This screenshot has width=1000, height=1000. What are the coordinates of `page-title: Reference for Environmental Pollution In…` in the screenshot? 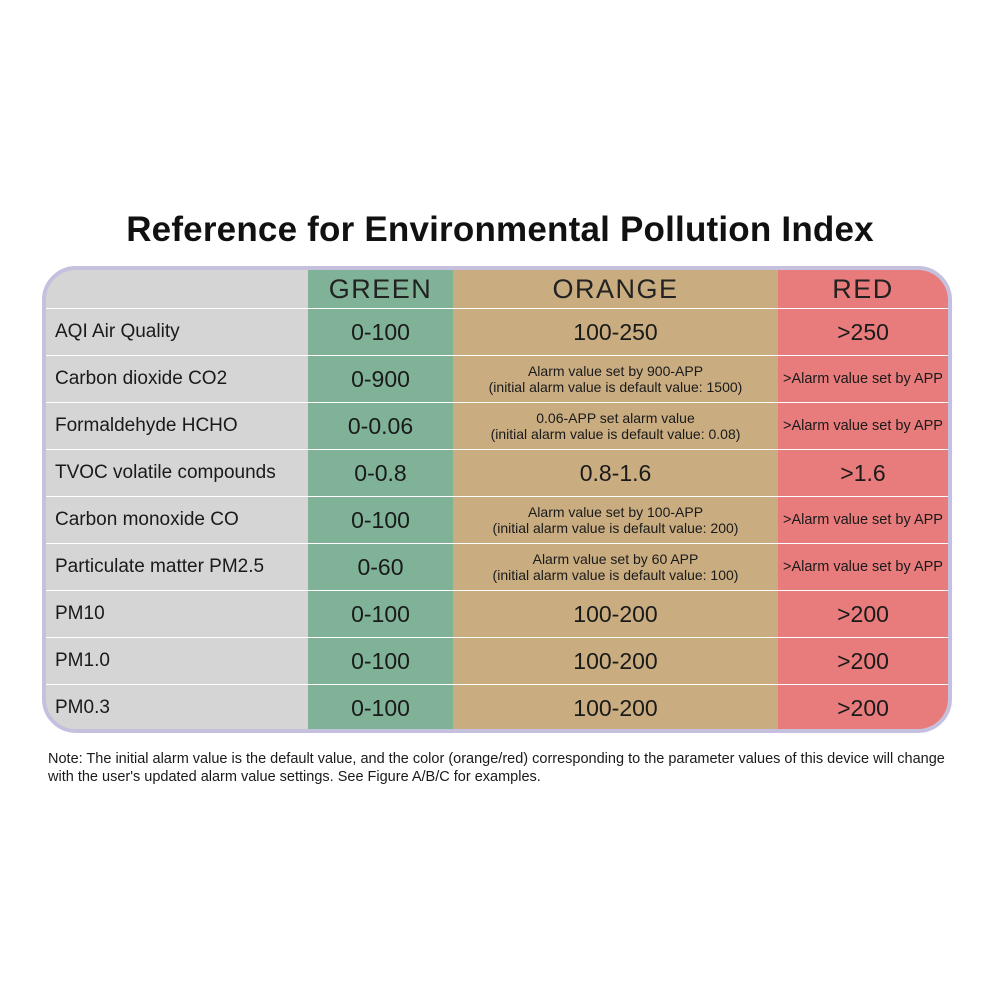 It's located at (500, 229).